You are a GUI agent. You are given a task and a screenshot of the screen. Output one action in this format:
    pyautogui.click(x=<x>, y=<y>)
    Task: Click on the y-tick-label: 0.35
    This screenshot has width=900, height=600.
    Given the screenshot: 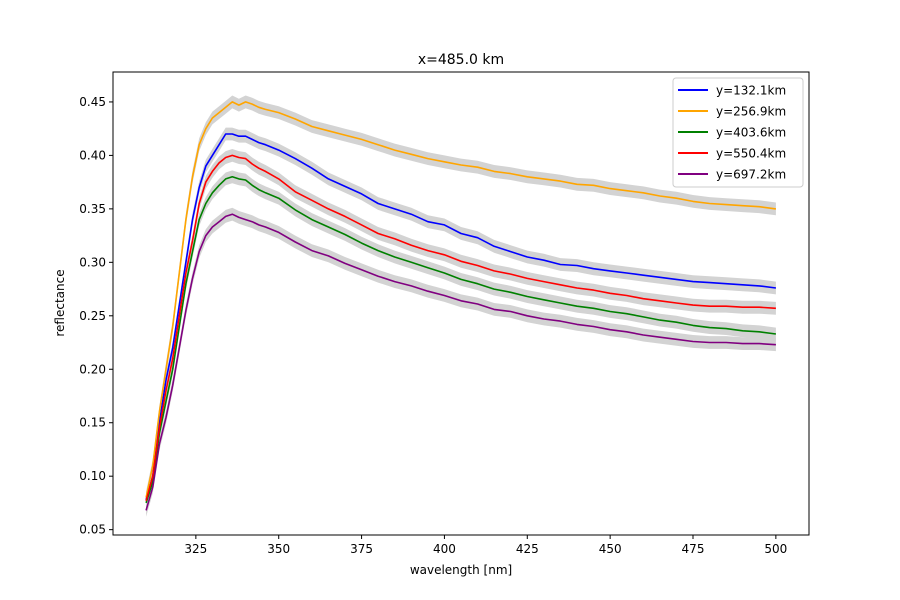 What is the action you would take?
    pyautogui.click(x=92, y=209)
    